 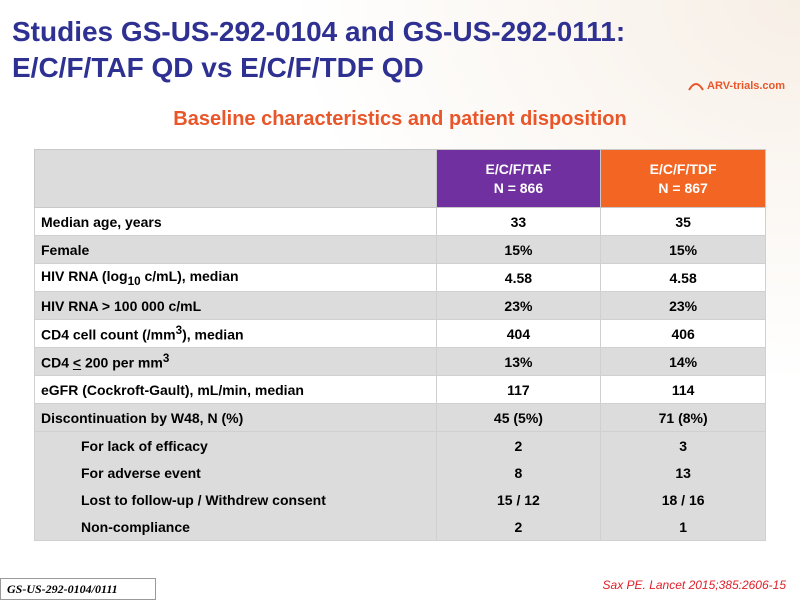 What do you see at coordinates (683, 305) in the screenshot?
I see `row-value-tdf: 23%` at bounding box center [683, 305].